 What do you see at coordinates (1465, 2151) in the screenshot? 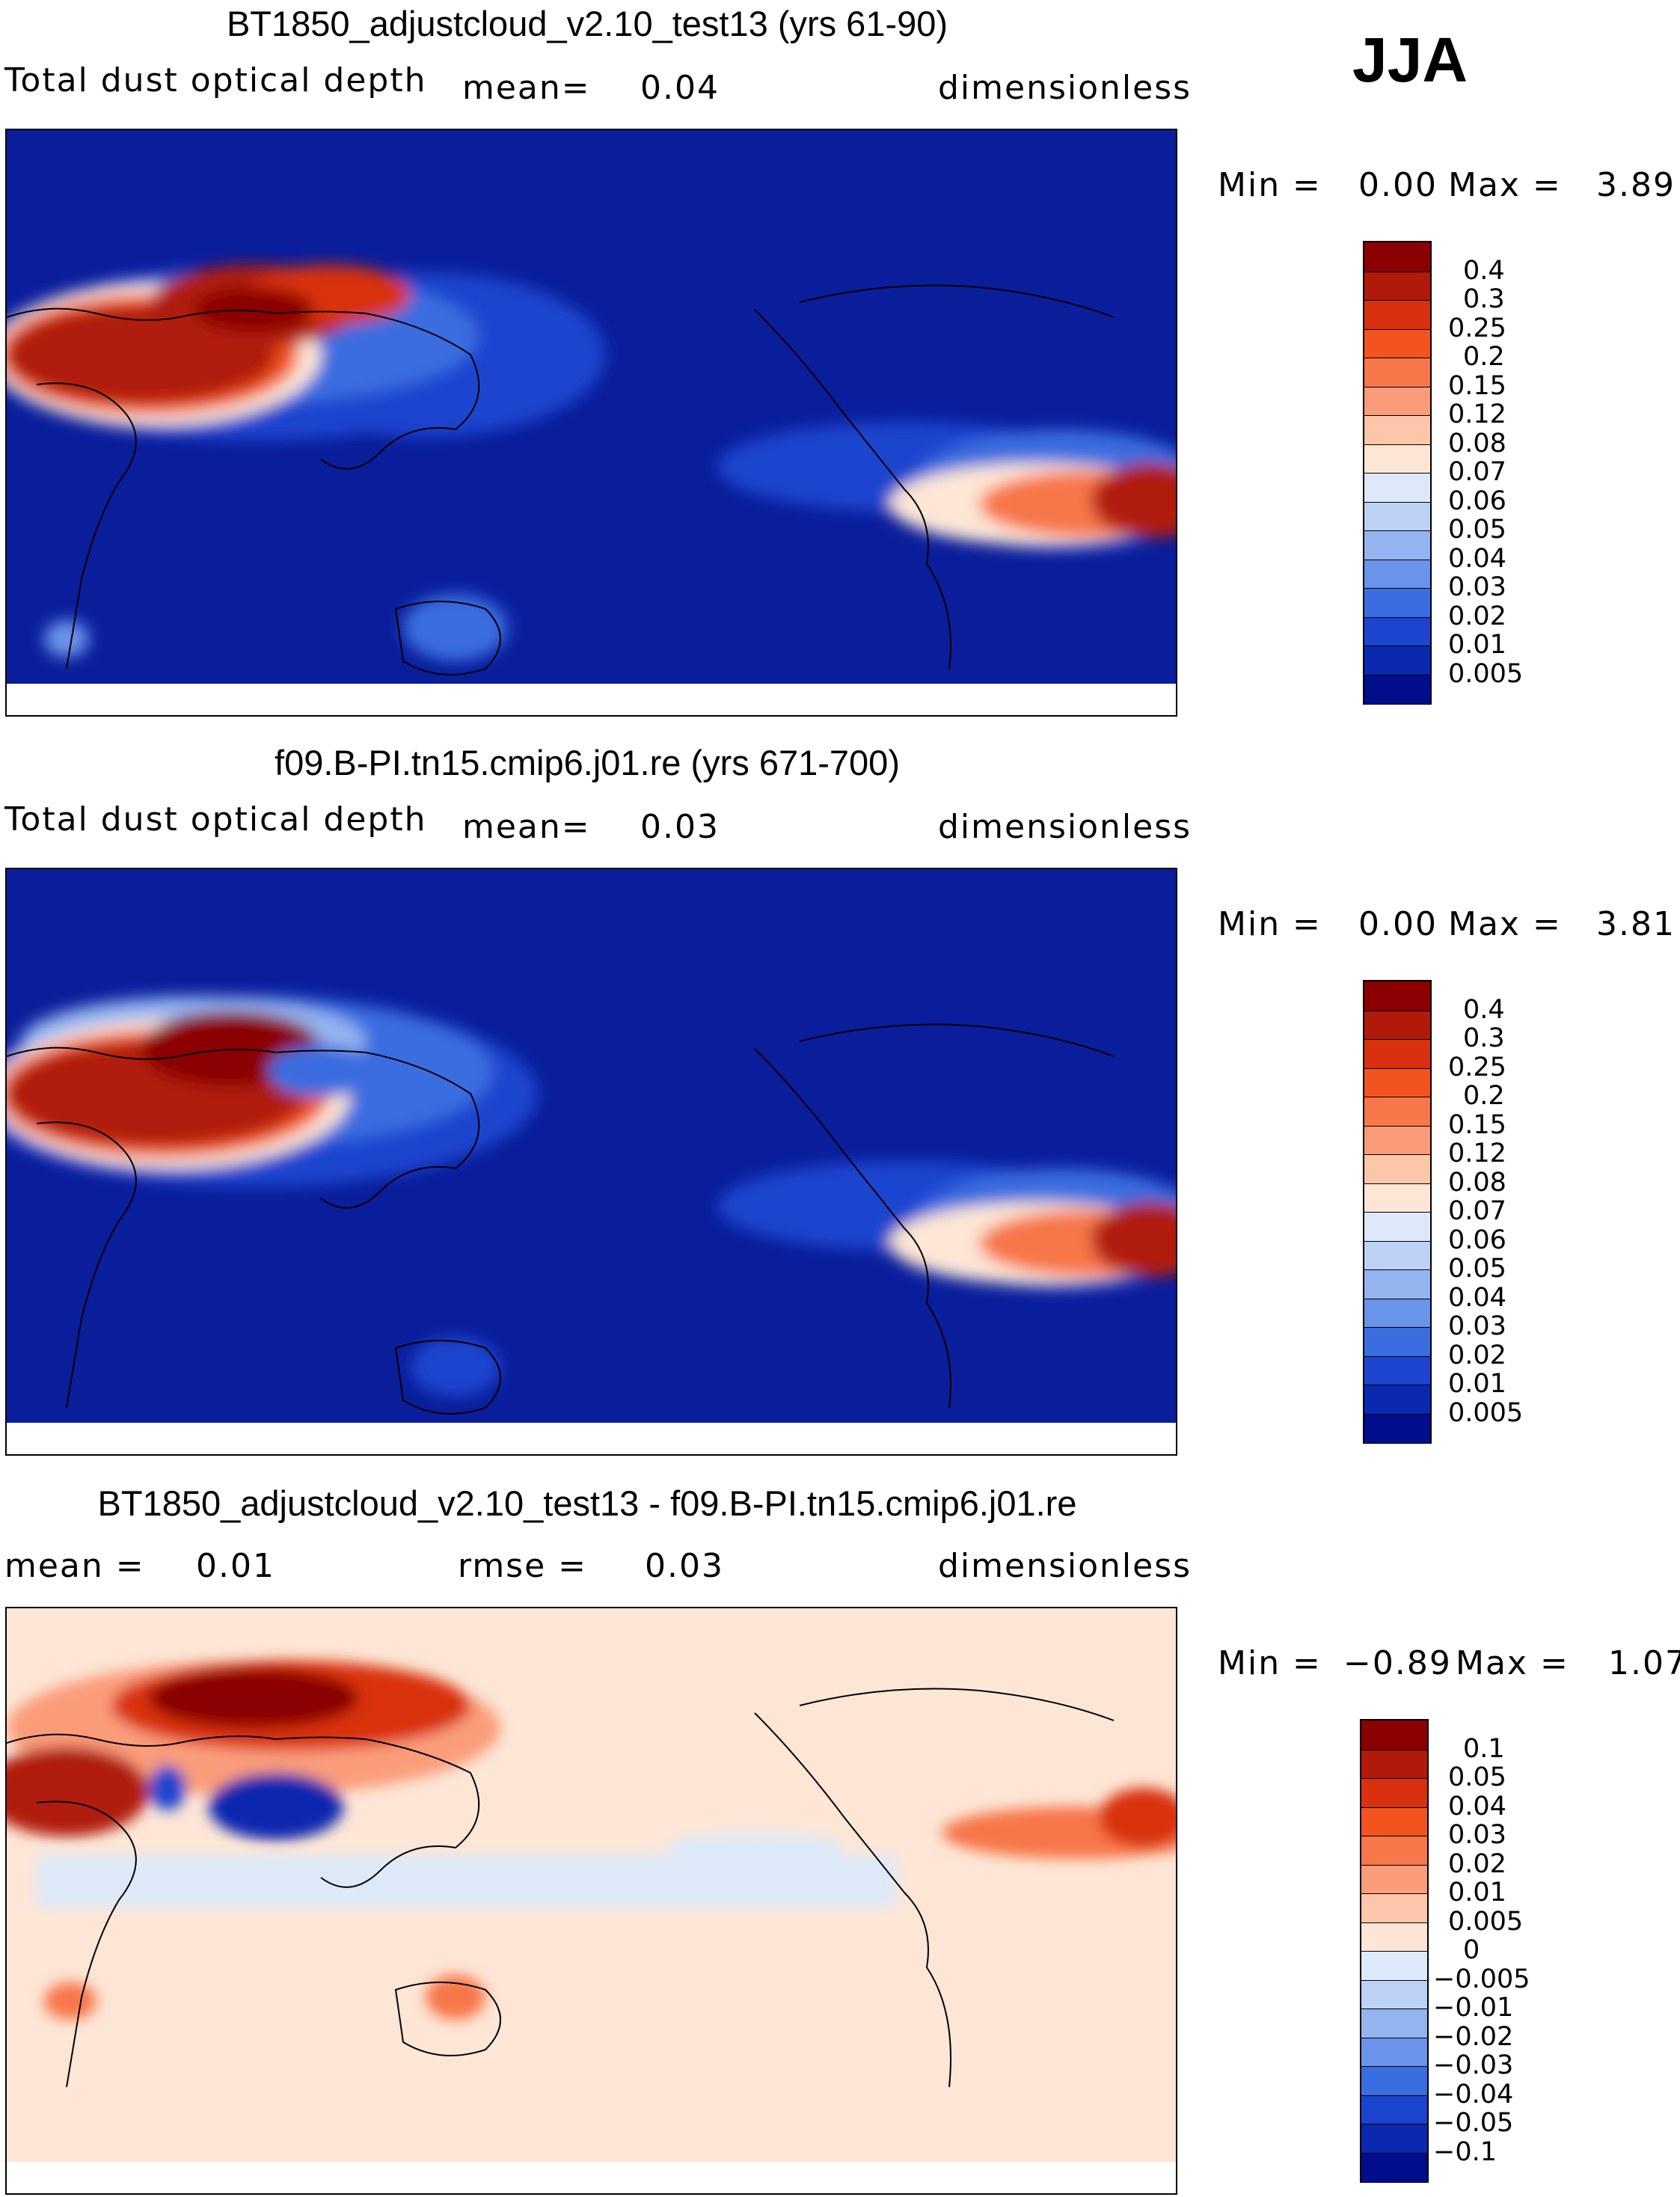
I see `colorbar-tick-label: −0.1` at bounding box center [1465, 2151].